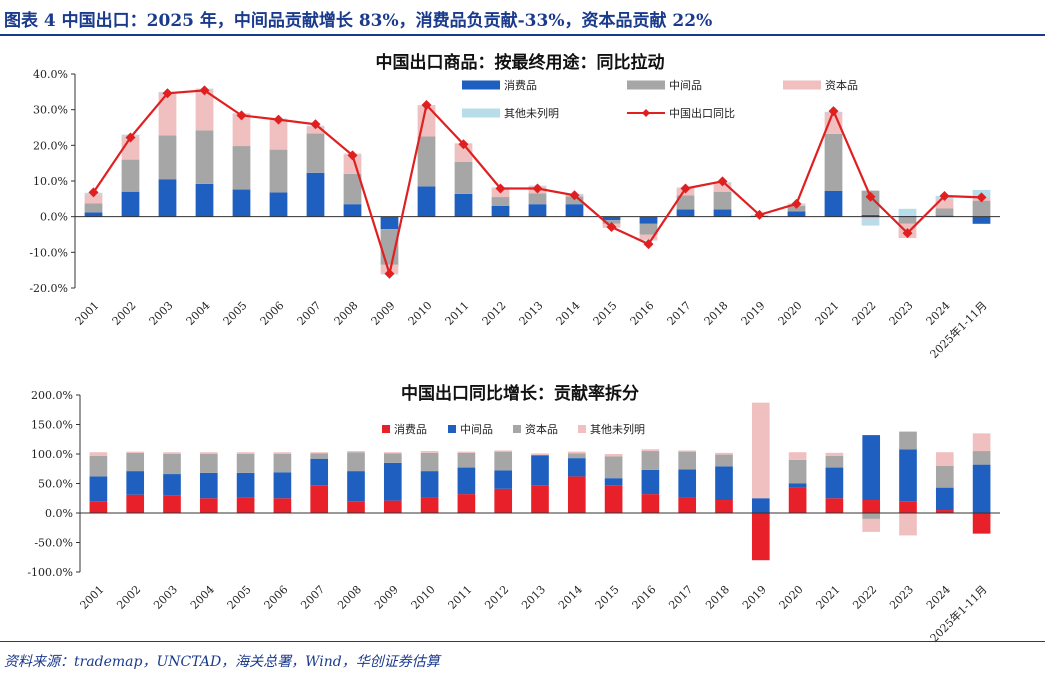 The image size is (1045, 690). What do you see at coordinates (48, 252) in the screenshot?
I see `y-tick-label: -10.0%` at bounding box center [48, 252].